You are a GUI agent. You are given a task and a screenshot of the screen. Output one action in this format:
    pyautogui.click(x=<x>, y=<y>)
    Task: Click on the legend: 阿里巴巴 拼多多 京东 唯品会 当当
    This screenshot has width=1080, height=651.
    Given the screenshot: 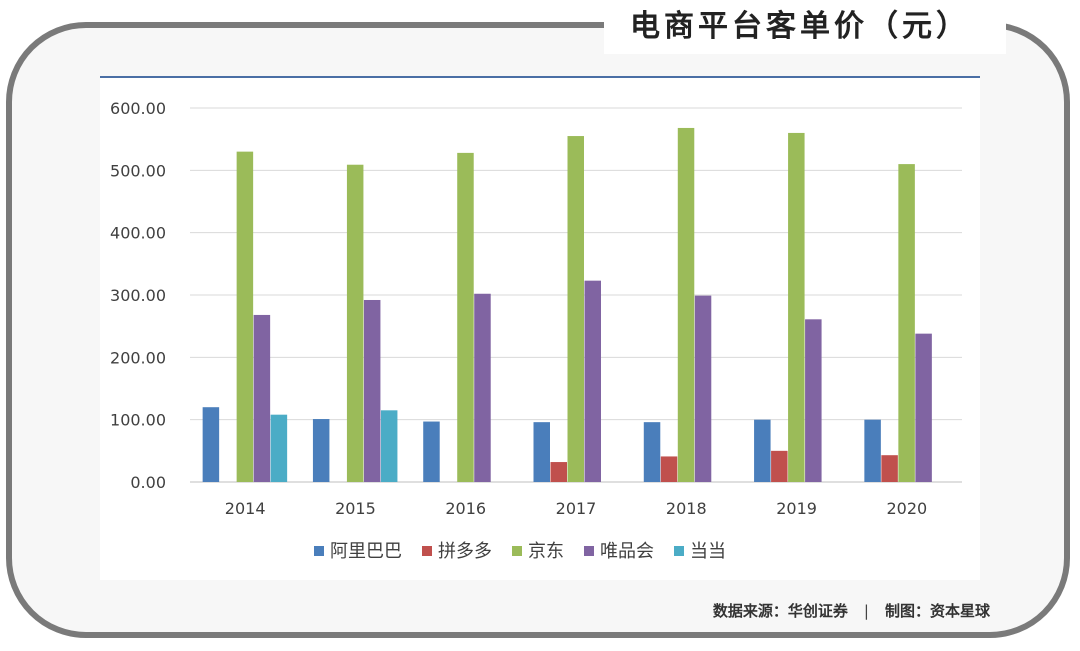 What is the action you would take?
    pyautogui.click(x=520, y=551)
    